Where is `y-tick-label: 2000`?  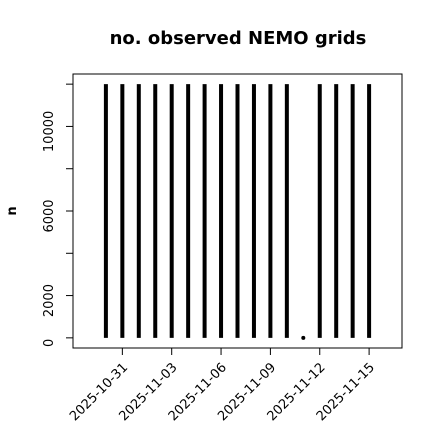 y-tick-label: 2000 is located at coordinates (49, 300).